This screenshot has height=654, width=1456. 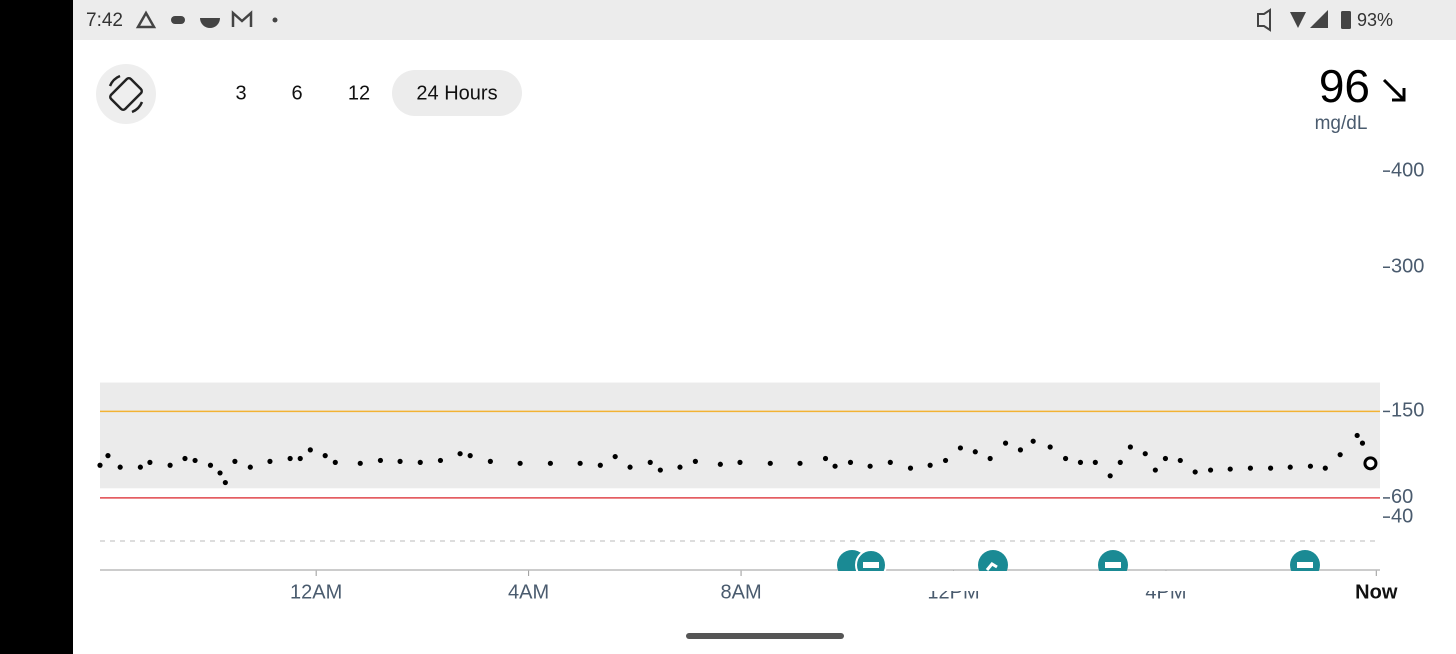 What do you see at coordinates (1407, 170) in the screenshot?
I see `y-tick-label: 400` at bounding box center [1407, 170].